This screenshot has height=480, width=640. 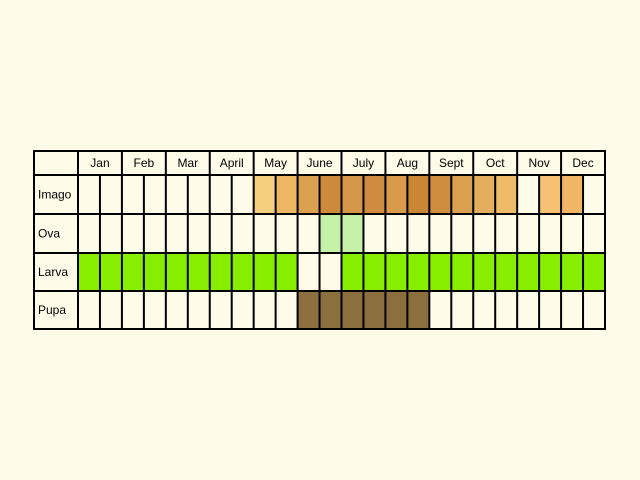 I want to click on month-label-april: April, so click(x=232, y=163).